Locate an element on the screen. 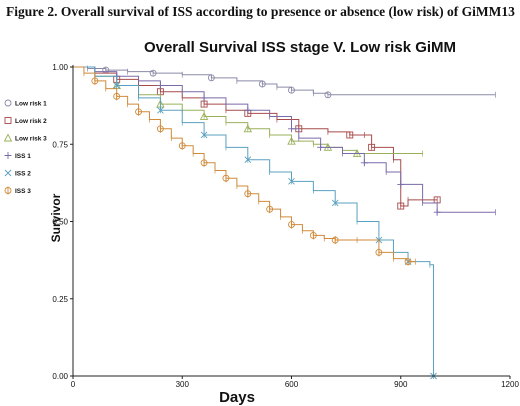 This screenshot has height=406, width=520. x-tick-label: 300 is located at coordinates (183, 384).